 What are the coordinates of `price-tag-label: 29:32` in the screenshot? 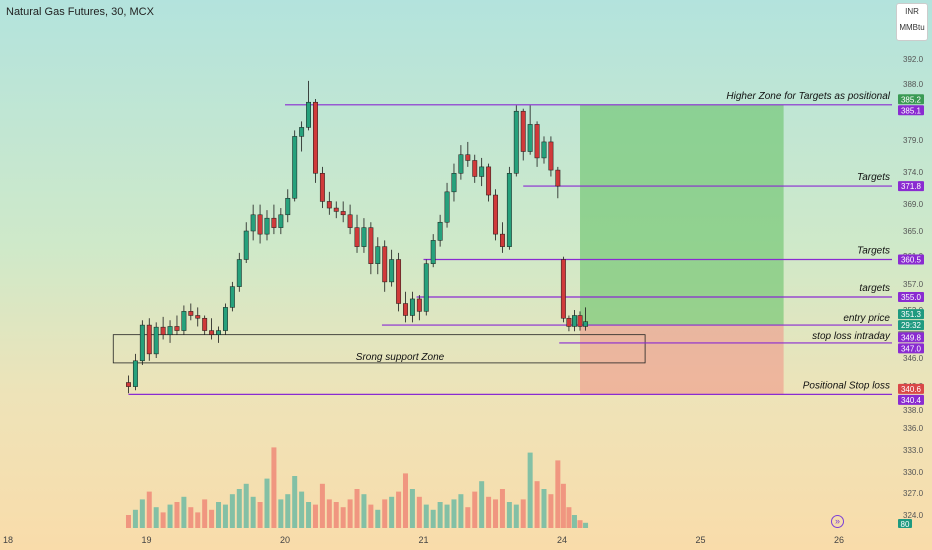 It's located at (911, 325).